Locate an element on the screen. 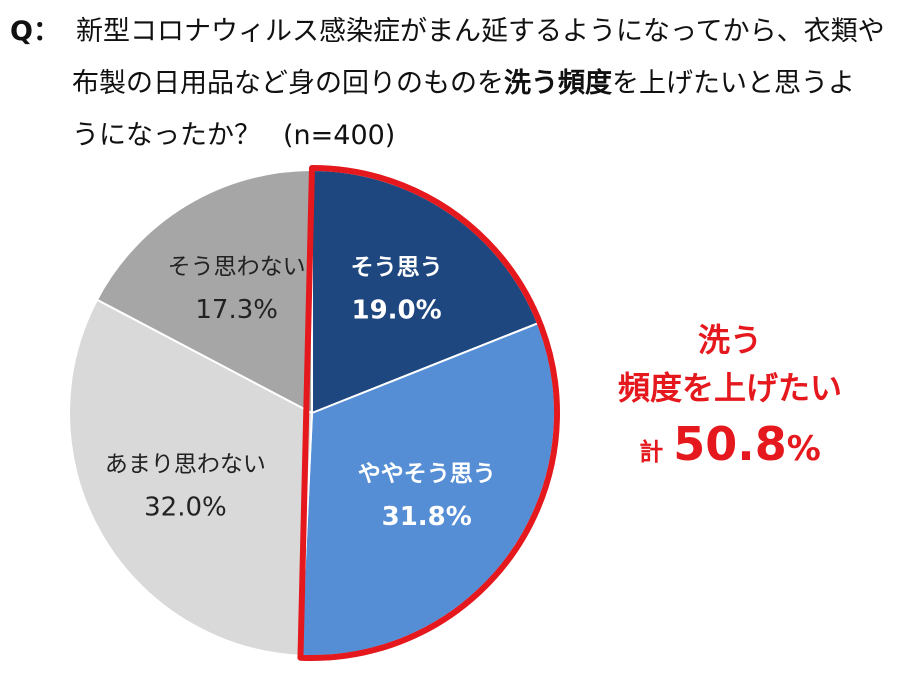  slice-value-2: 31.8% is located at coordinates (427, 517).